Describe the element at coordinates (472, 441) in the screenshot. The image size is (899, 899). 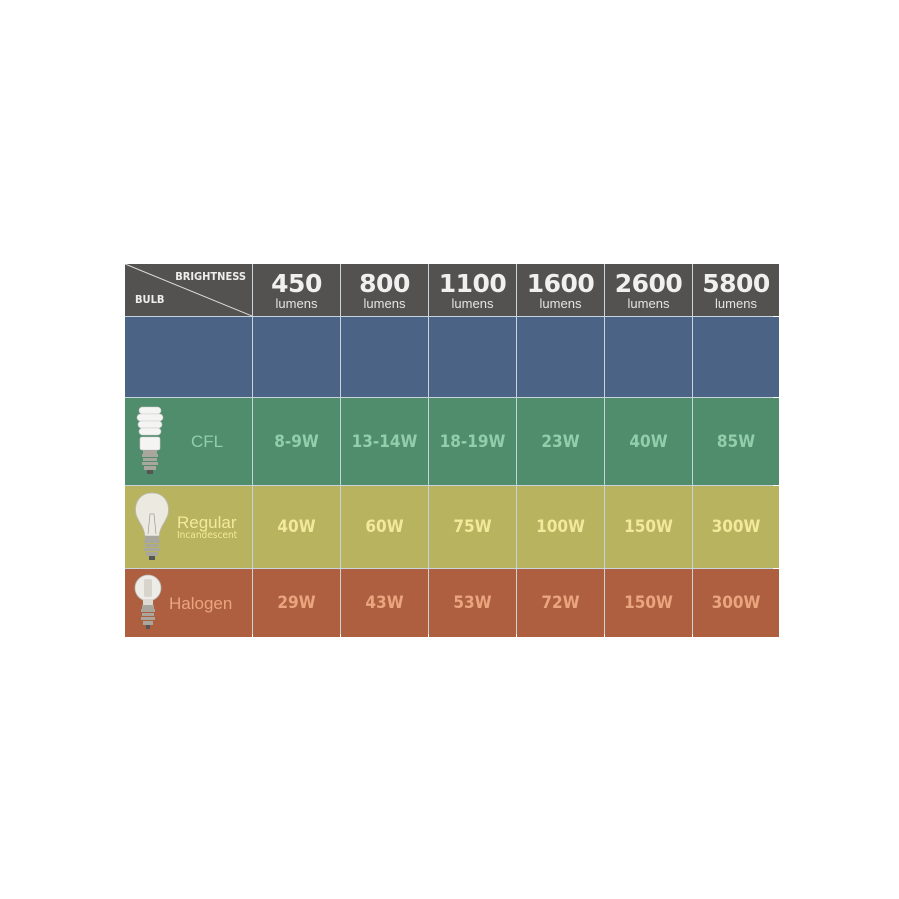
I see `wattage-cell: 18-19W` at that location.